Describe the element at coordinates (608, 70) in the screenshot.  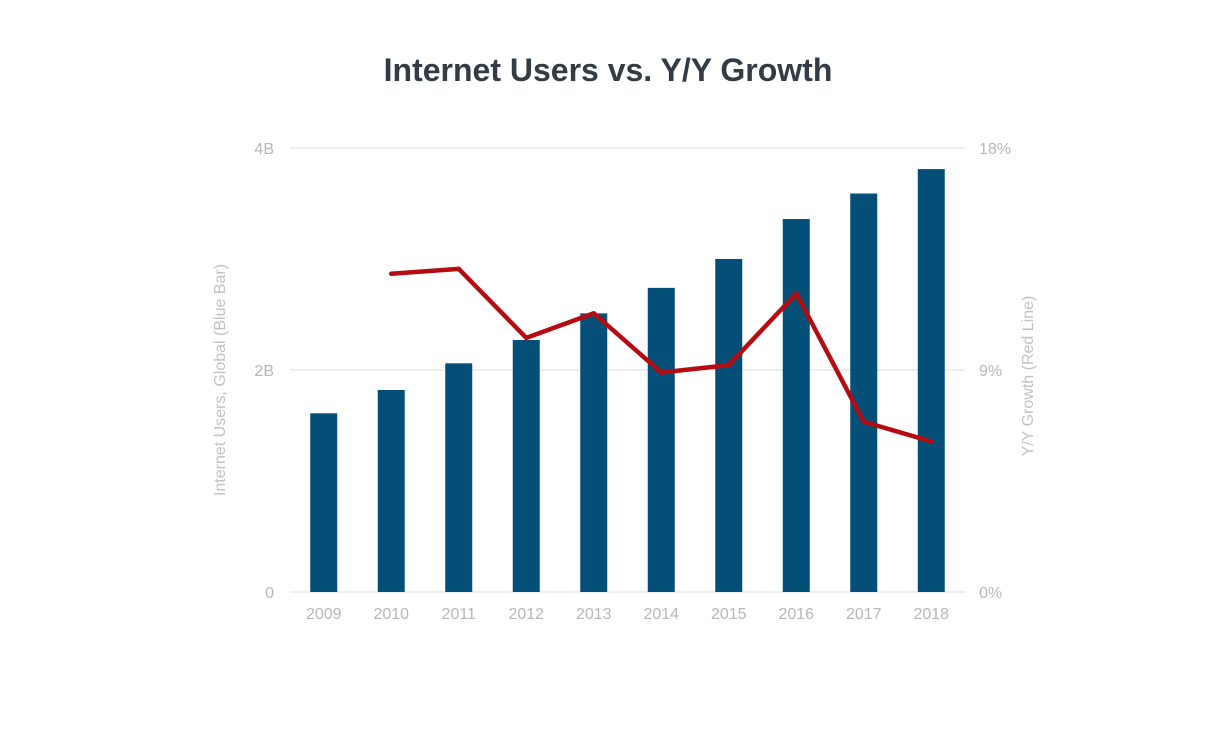
I see `chart-title: Internet Users vs. Y/Y Growth` at that location.